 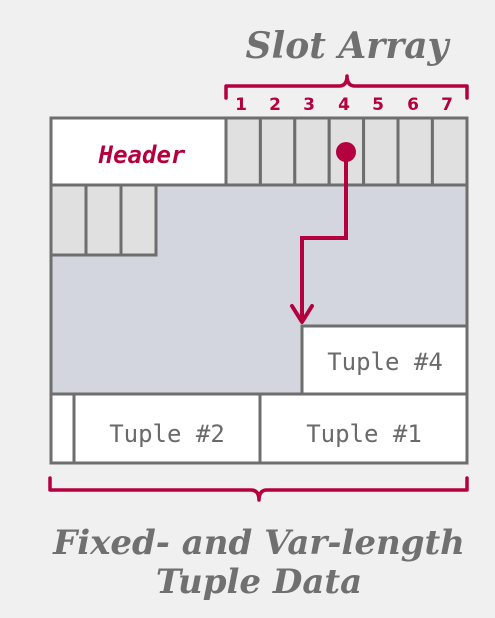 I want to click on pointer-line, so click(x=324, y=236).